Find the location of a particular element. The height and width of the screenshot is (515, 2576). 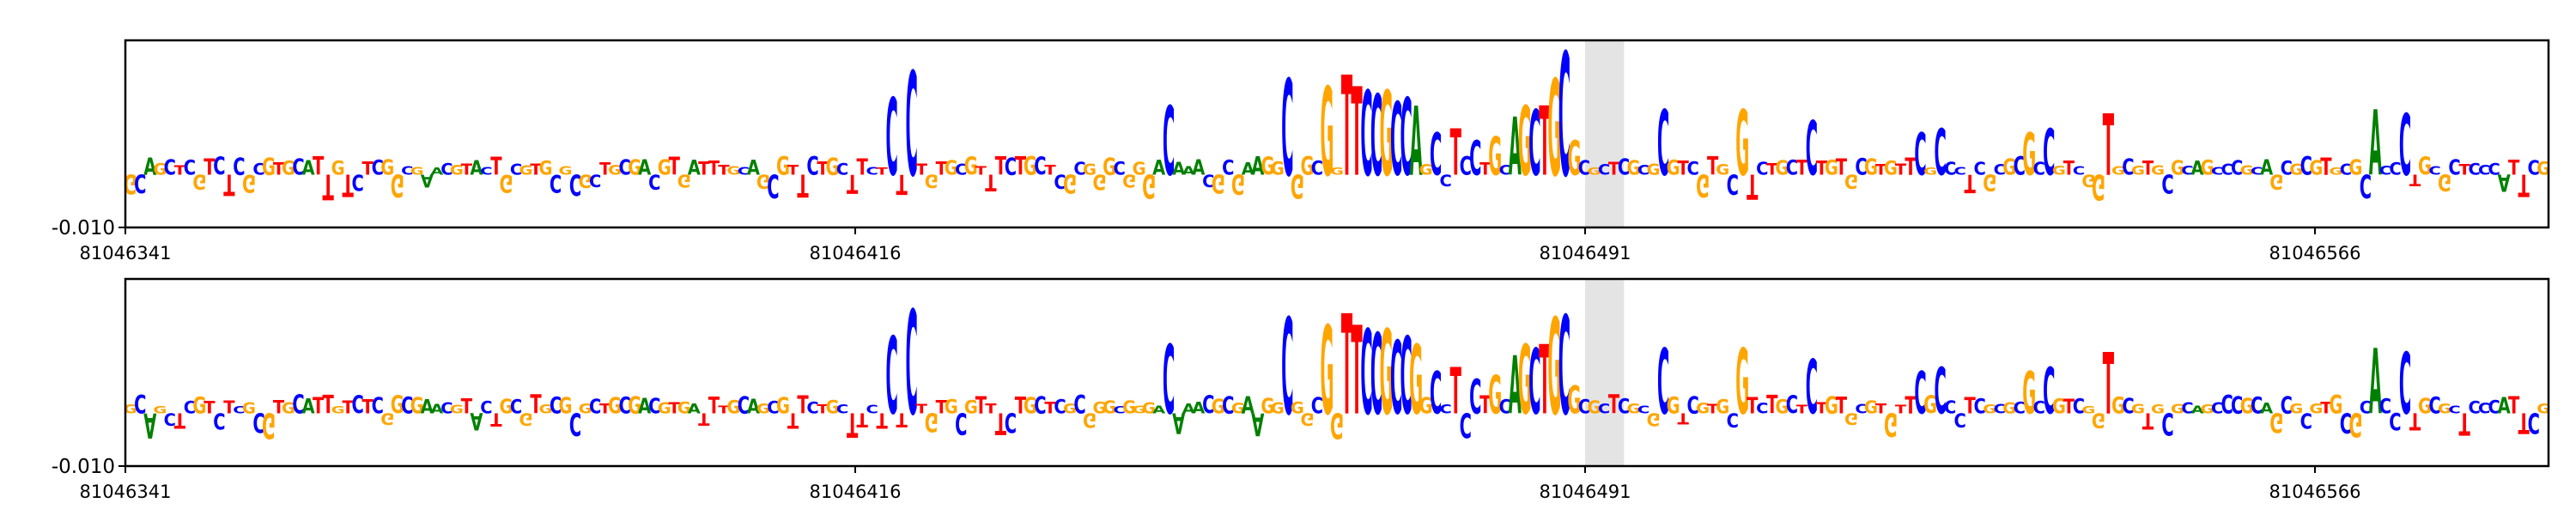

highlight-band is located at coordinates (1605, 372).